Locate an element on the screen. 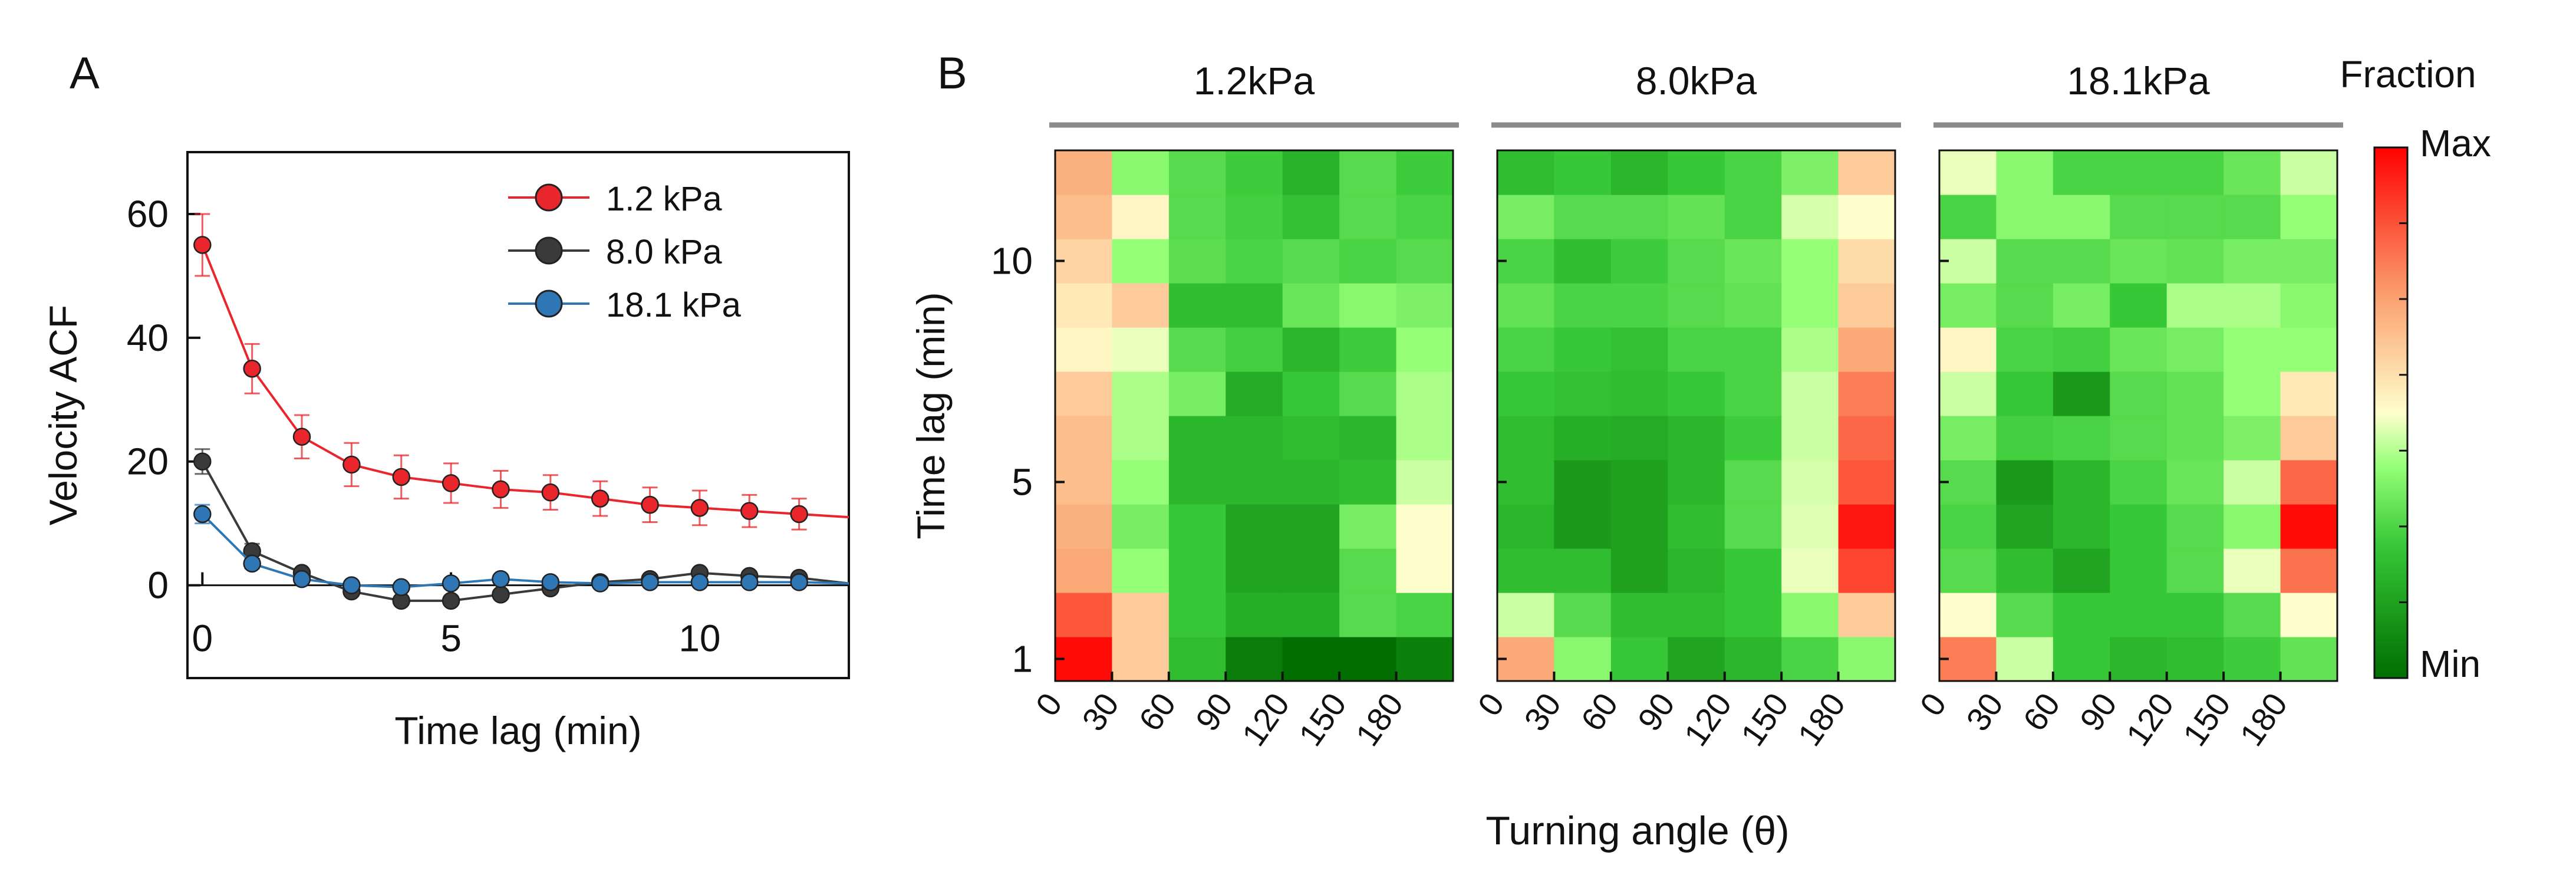  x-axis-label: Time lag (min) is located at coordinates (517, 730).